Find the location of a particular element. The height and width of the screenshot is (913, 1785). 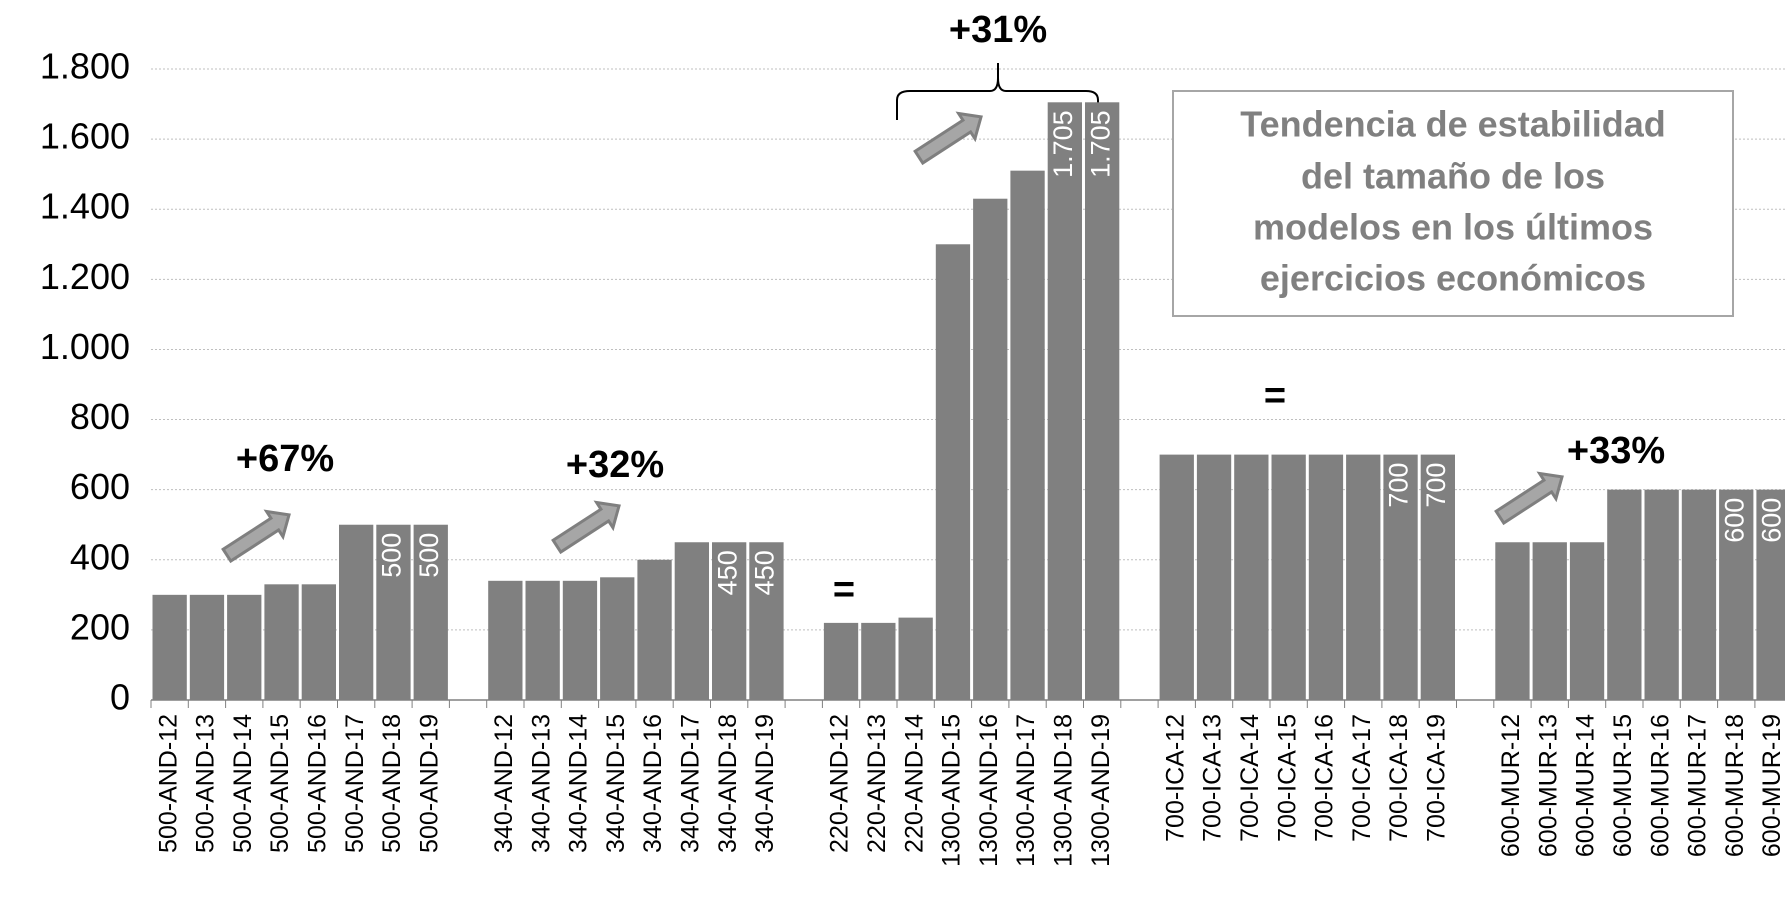

y-tick-label: 800 is located at coordinates (100, 416).